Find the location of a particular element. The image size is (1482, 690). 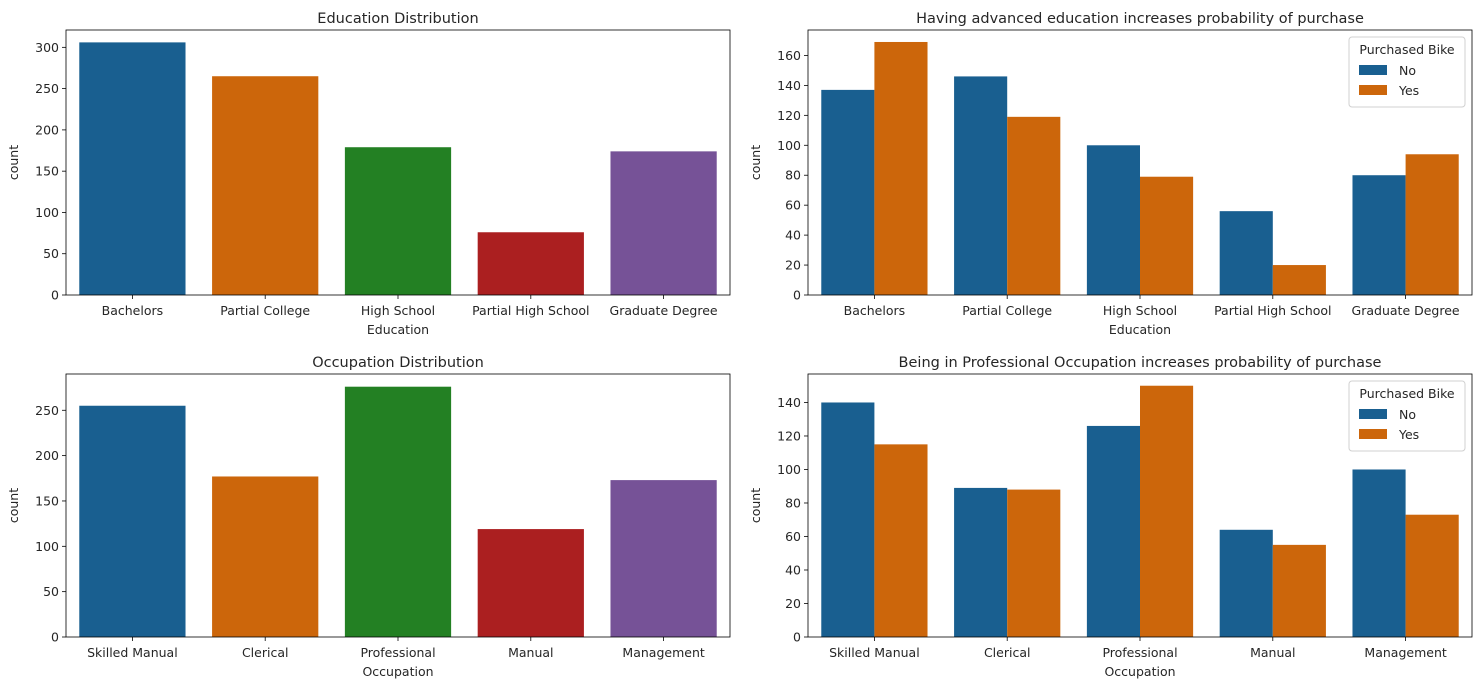

bar-no-manual is located at coordinates (1246, 583).